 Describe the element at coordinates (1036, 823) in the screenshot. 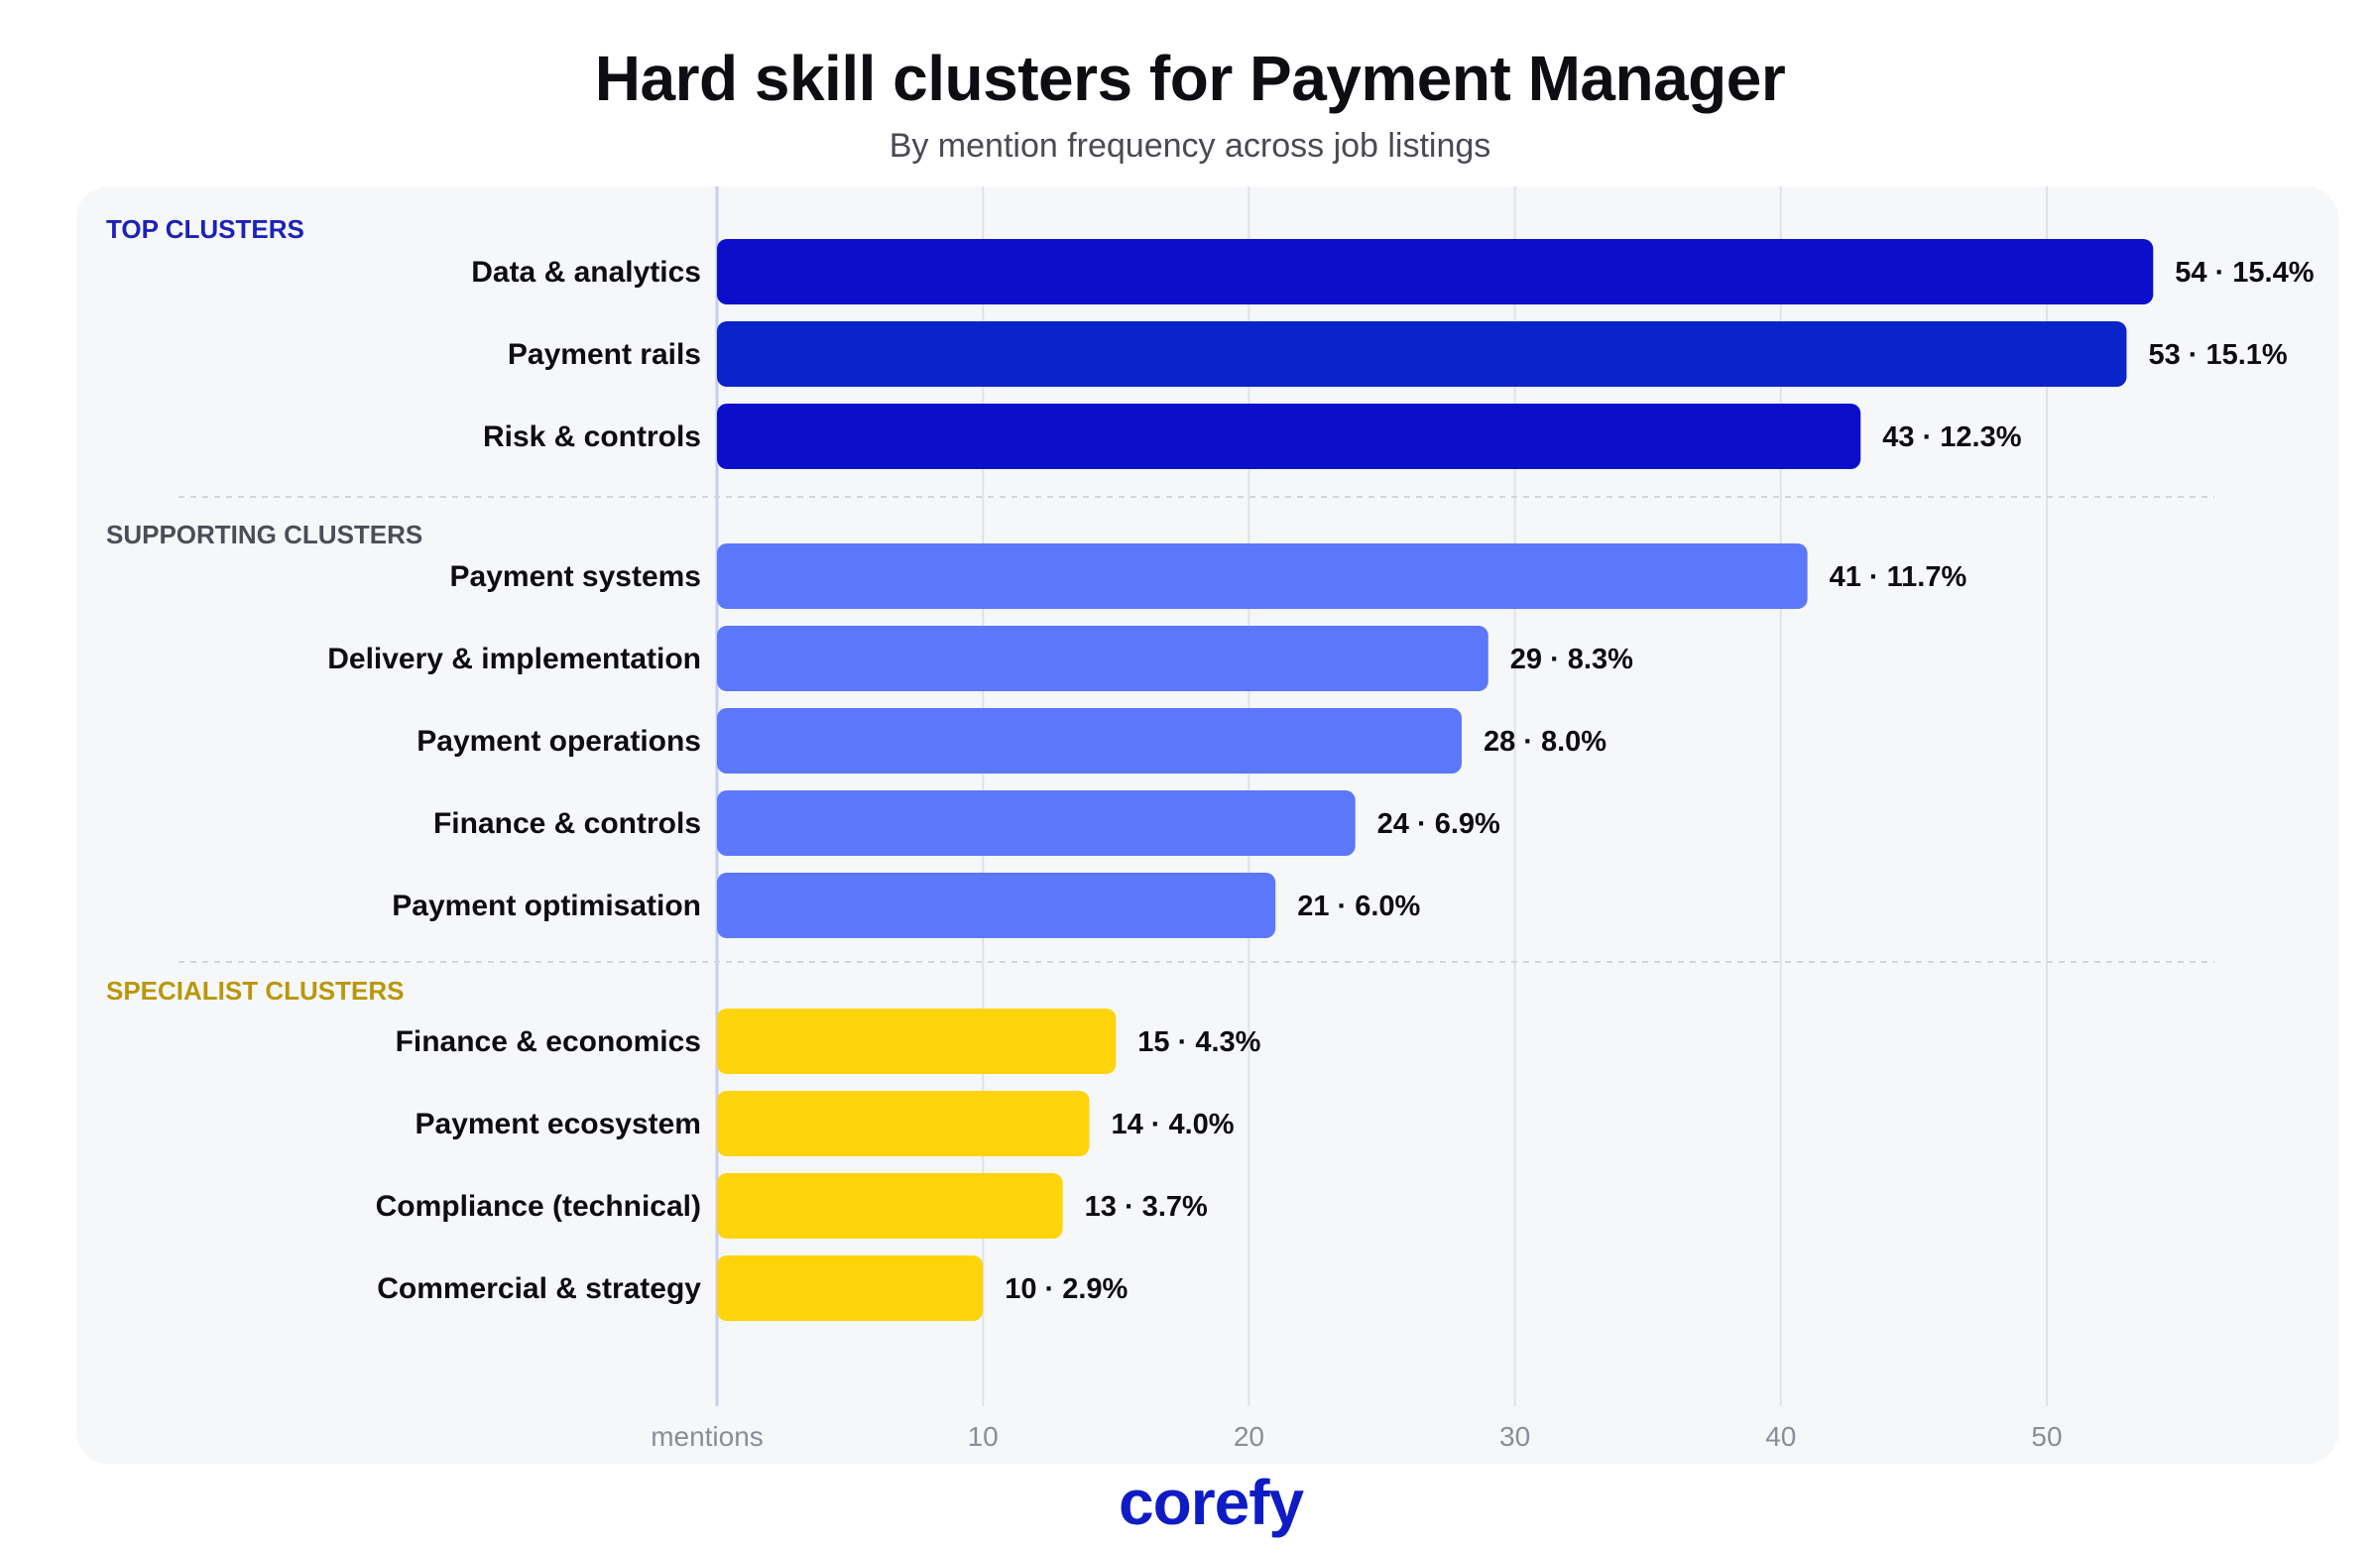

I see `bar-finance-controls` at that location.